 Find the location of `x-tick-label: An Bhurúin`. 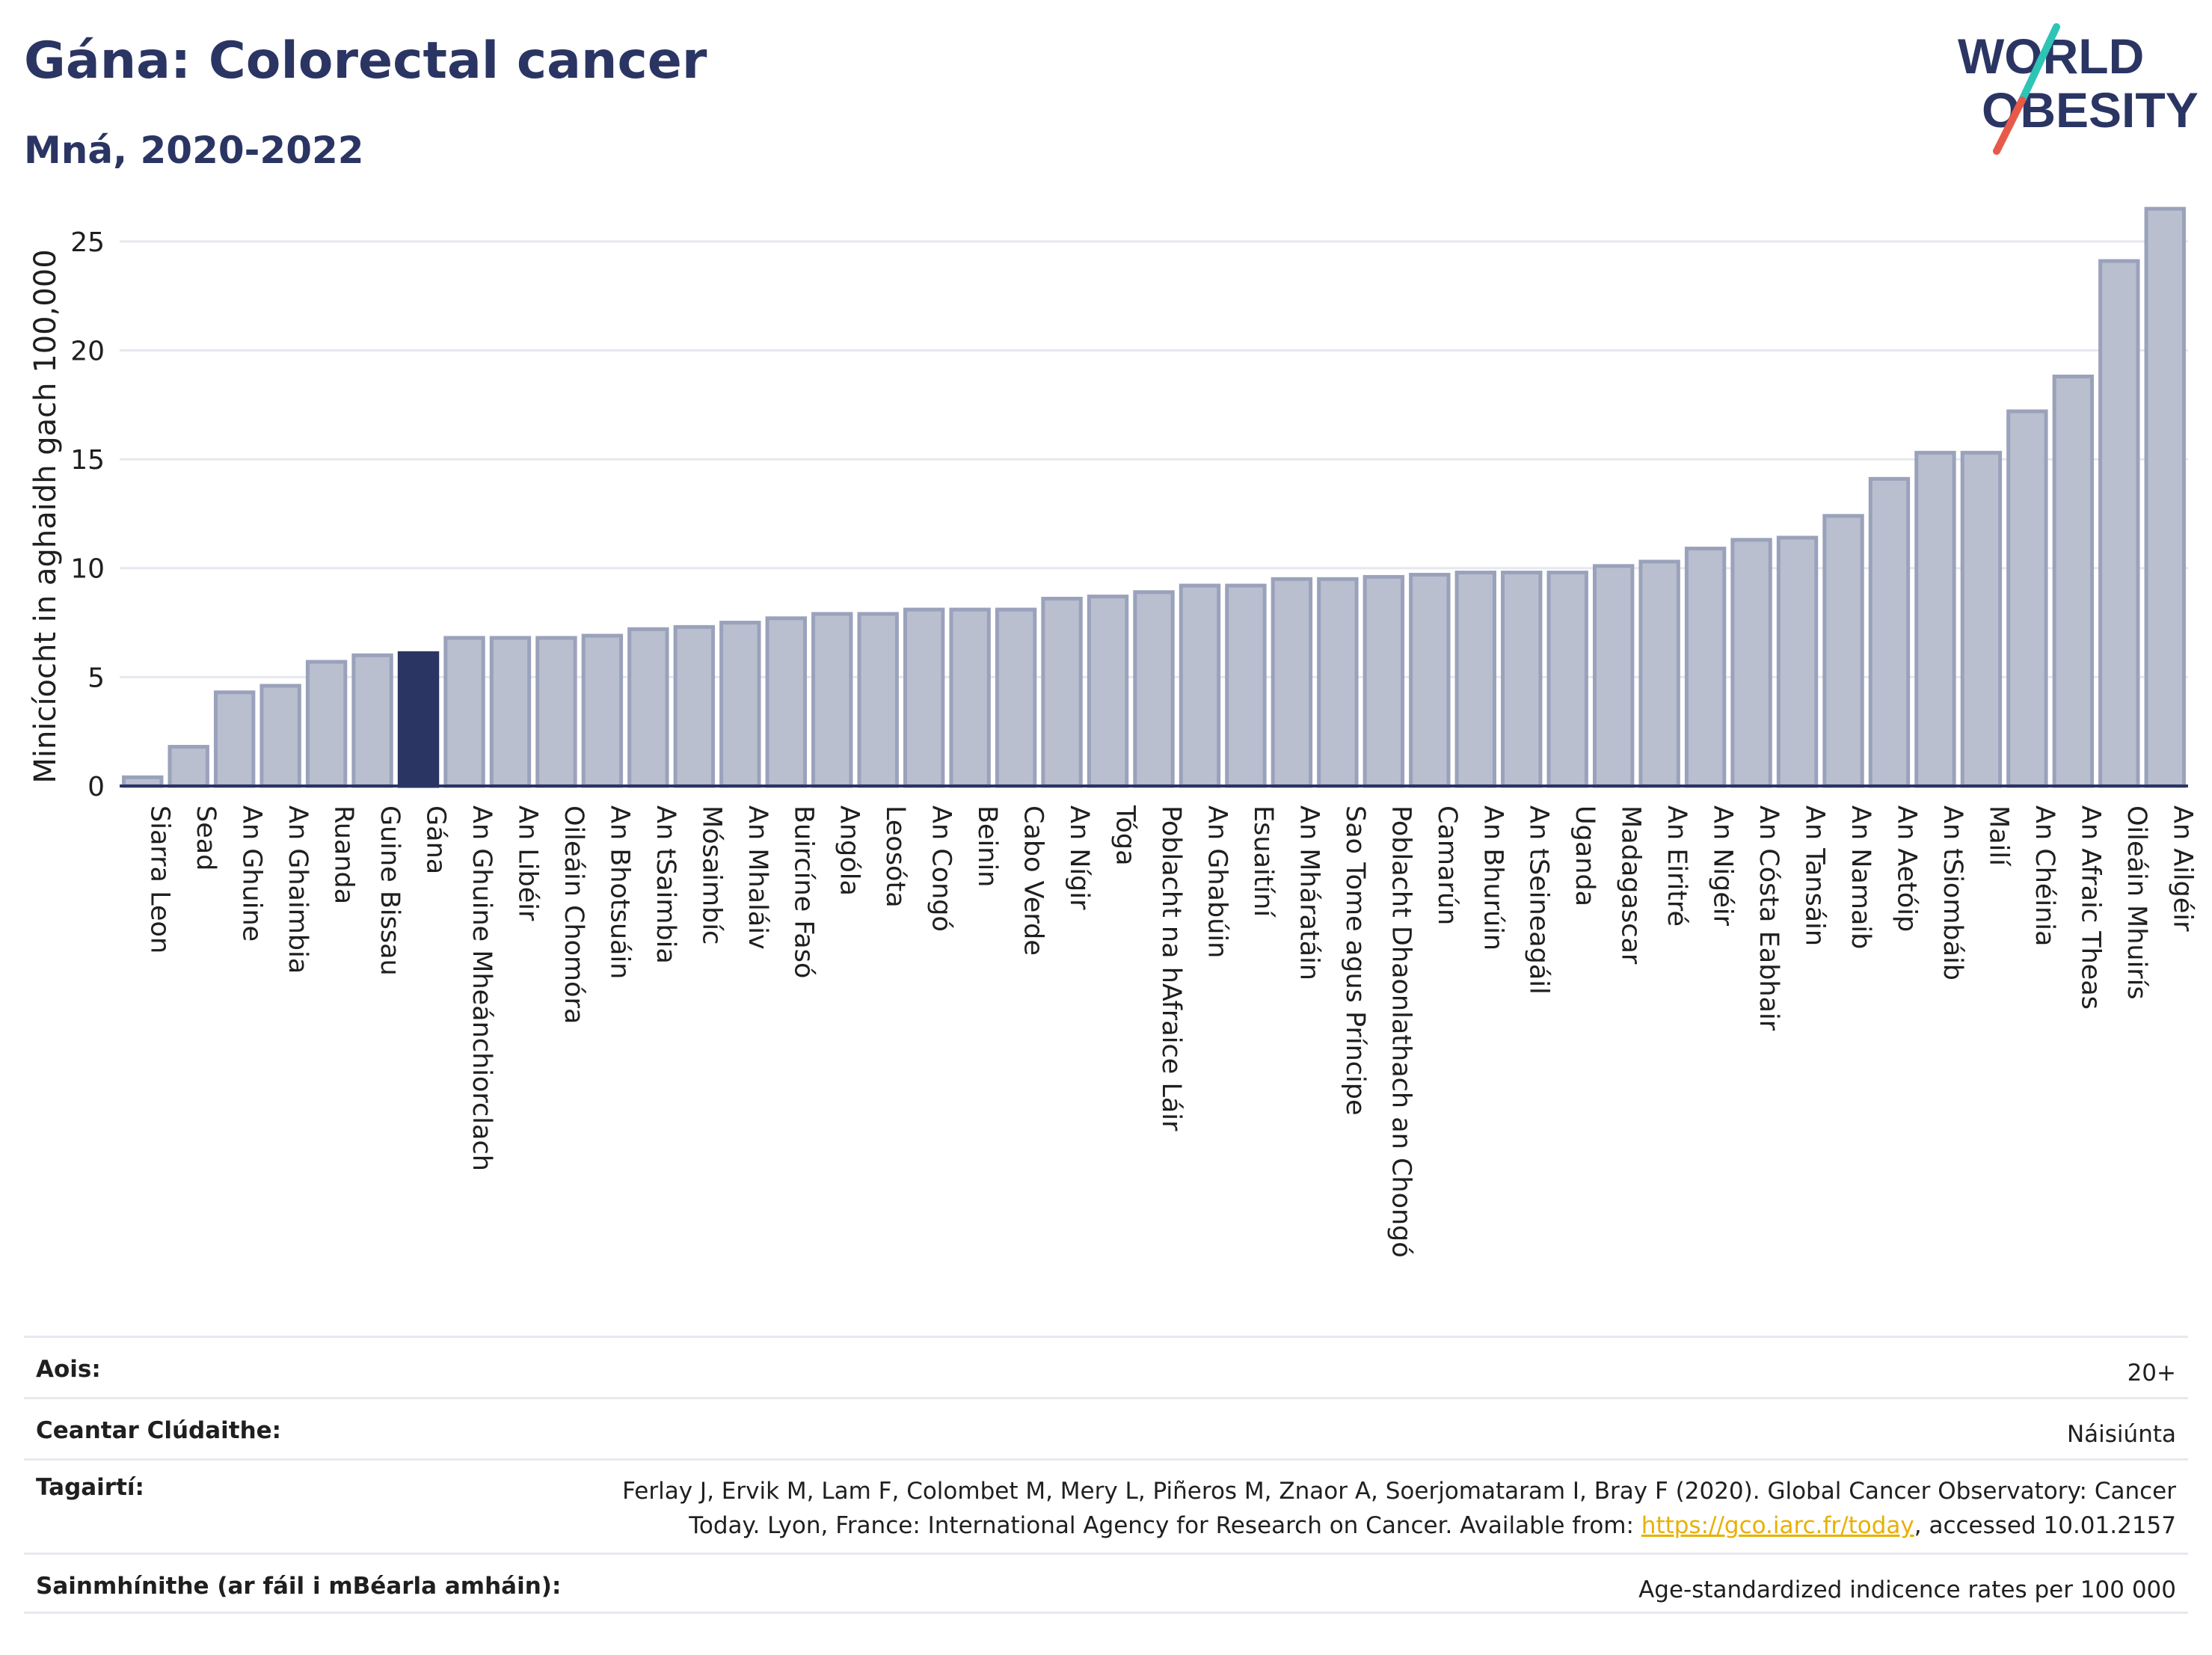

x-tick-label: An Bhurúin is located at coordinates (1493, 878).